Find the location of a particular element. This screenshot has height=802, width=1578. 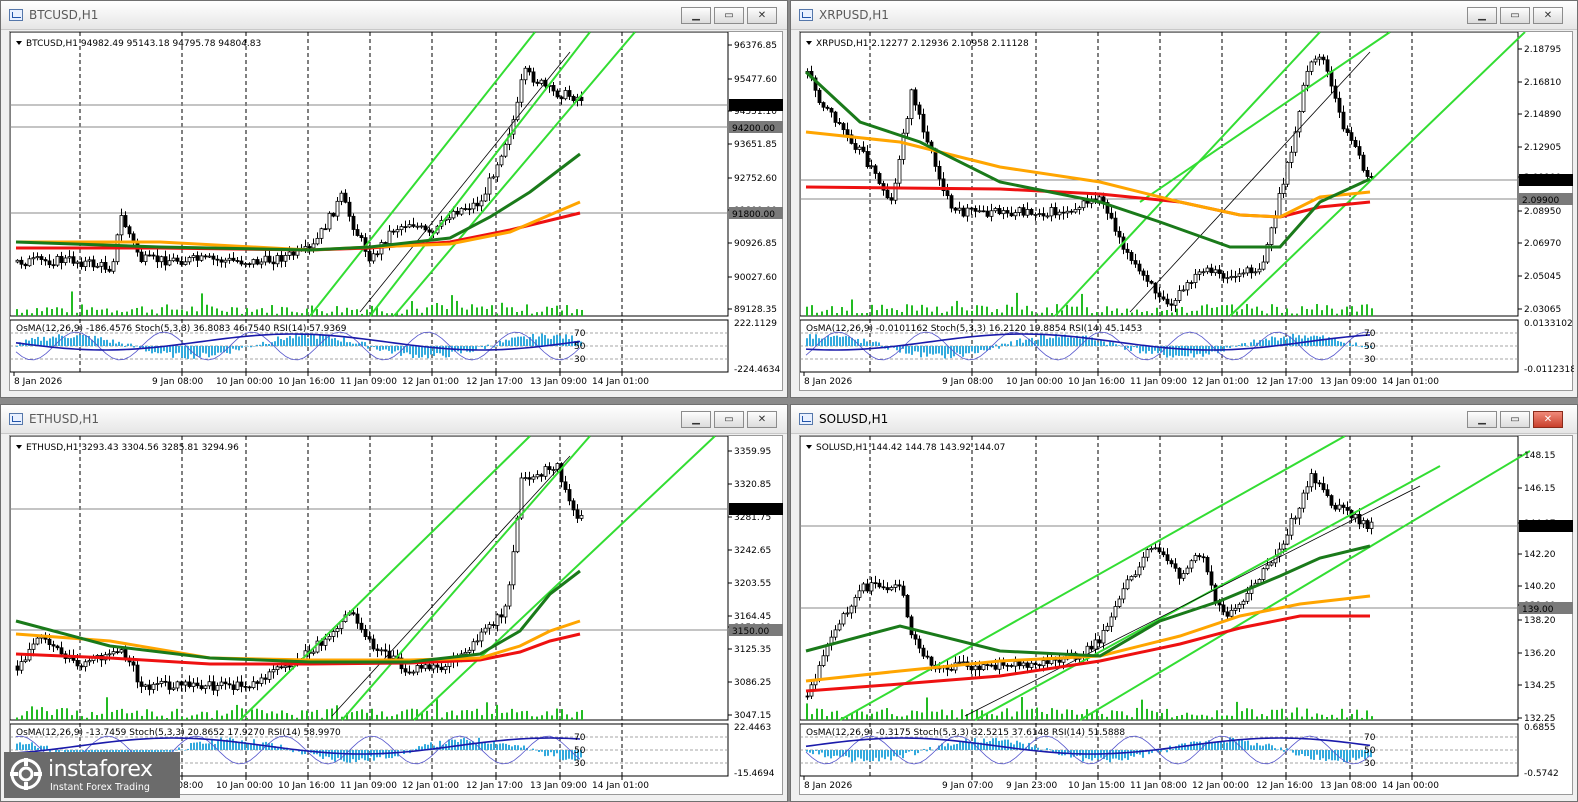

trend-channel-line is located at coordinates (1377, 174).